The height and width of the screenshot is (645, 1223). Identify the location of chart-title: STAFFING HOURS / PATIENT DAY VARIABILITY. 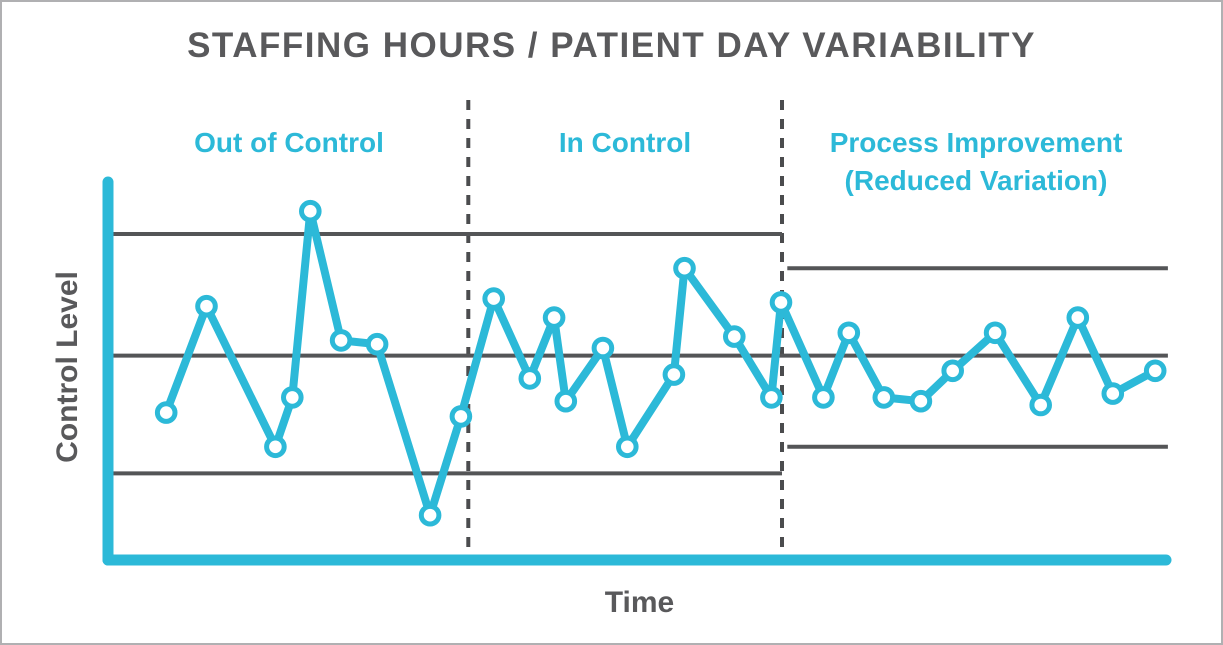
(611, 45).